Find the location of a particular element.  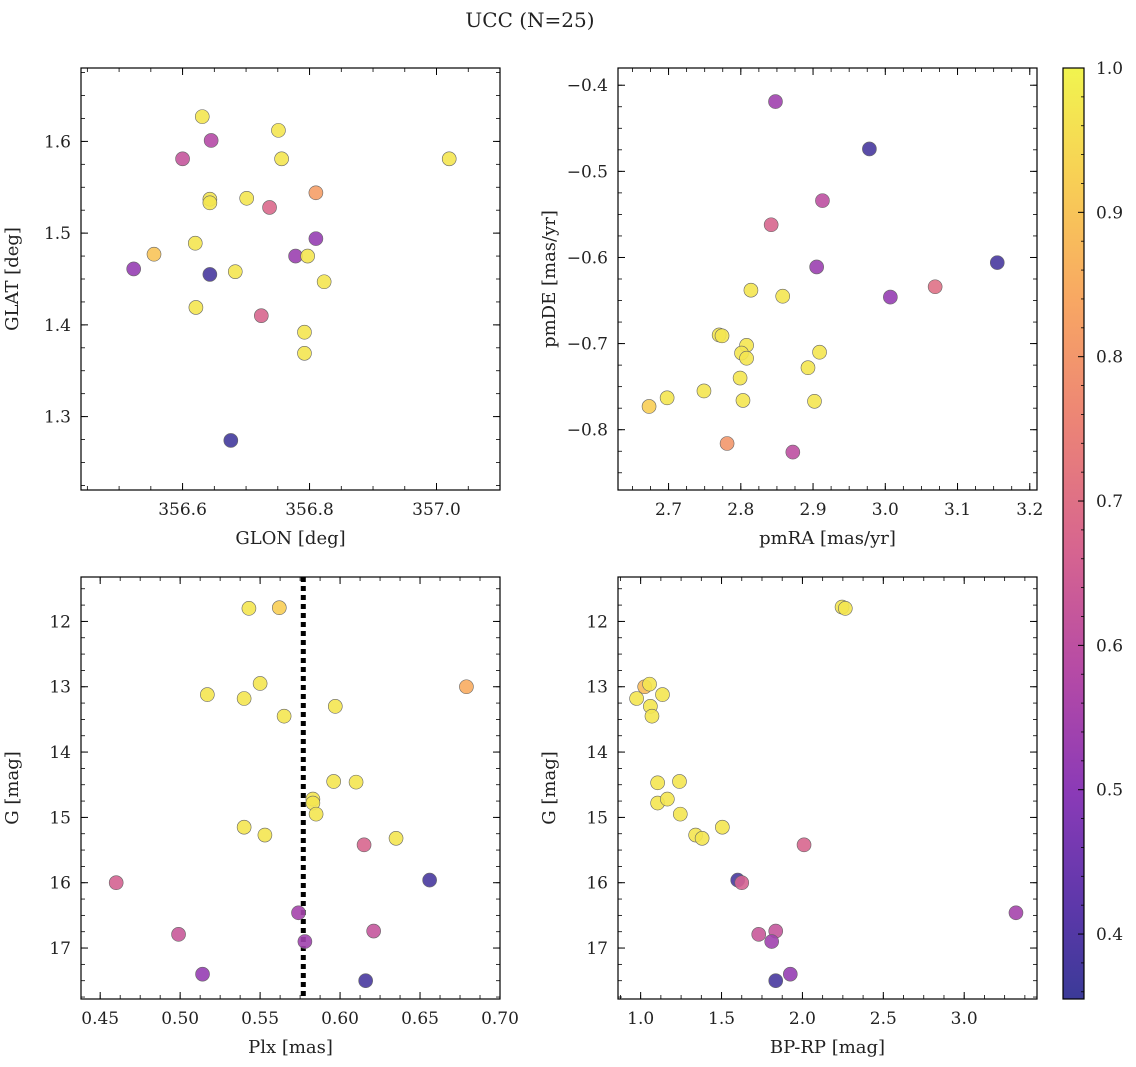

y-tick-label: −0.5 is located at coordinates (587, 172).